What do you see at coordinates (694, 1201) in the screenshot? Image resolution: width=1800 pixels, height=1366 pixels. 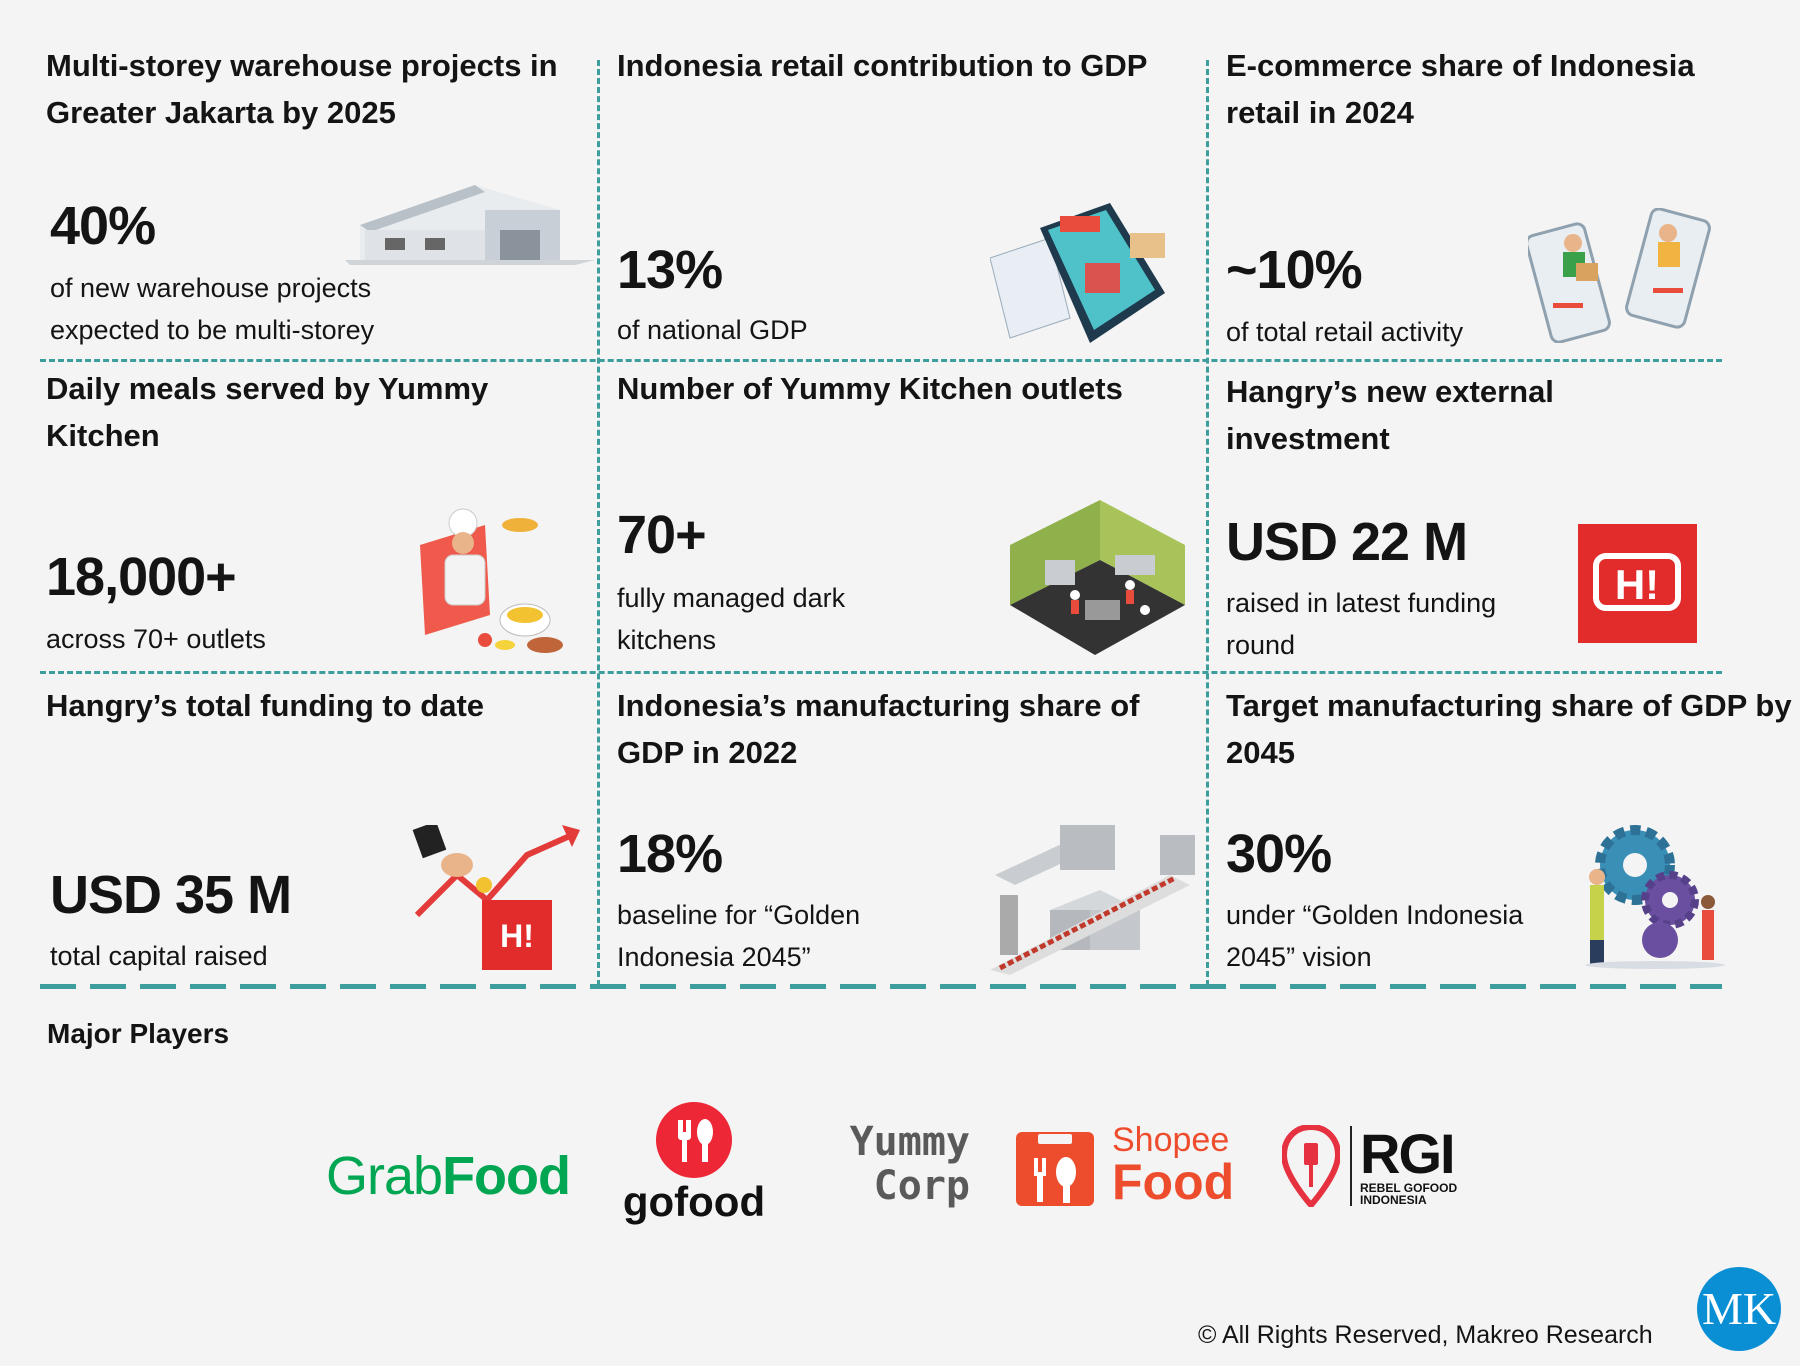 I see `gofood-logo-text: gofood` at bounding box center [694, 1201].